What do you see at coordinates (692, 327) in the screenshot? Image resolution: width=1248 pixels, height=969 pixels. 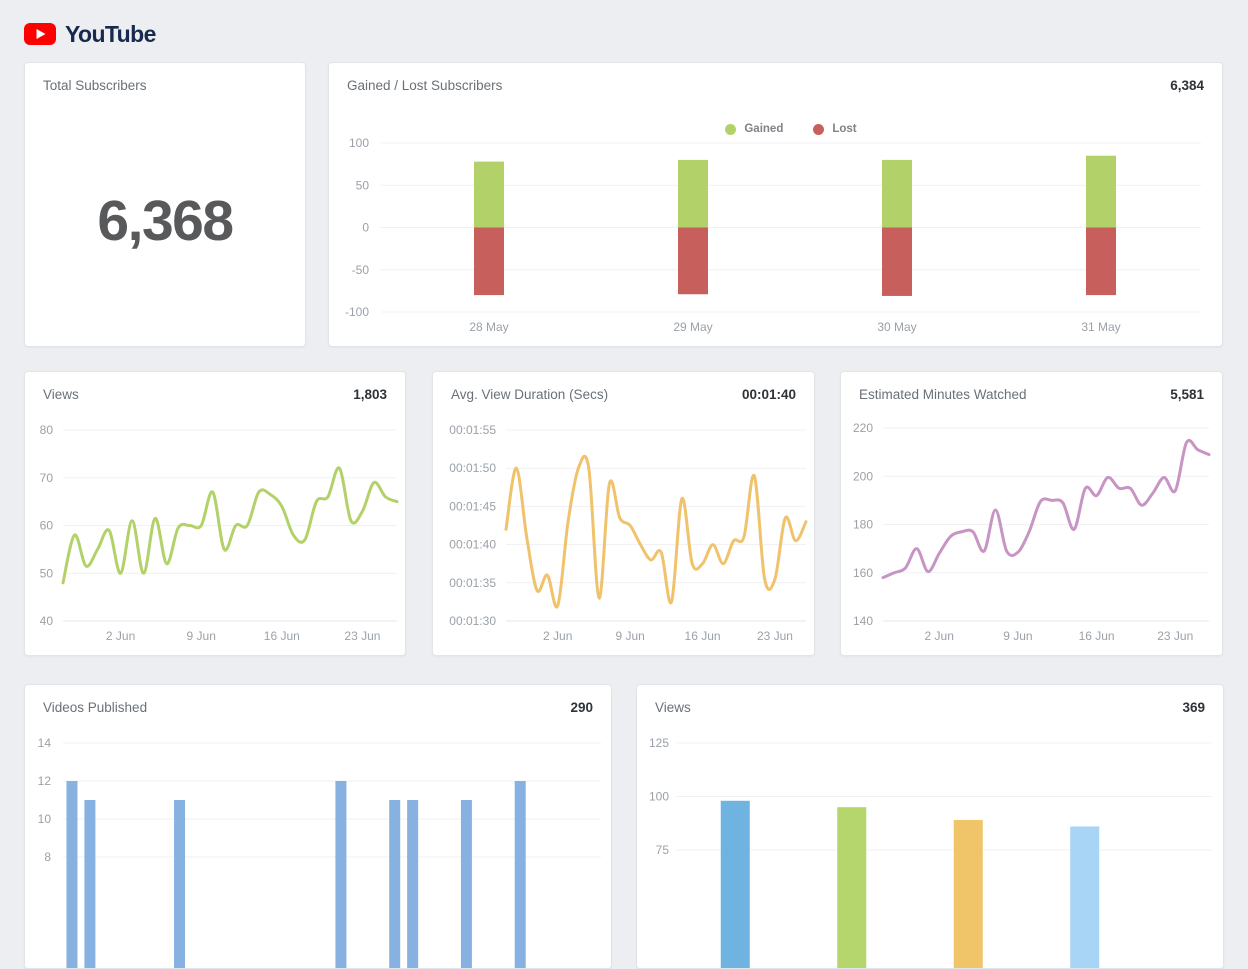 I see `svg-text: 29 May` at bounding box center [692, 327].